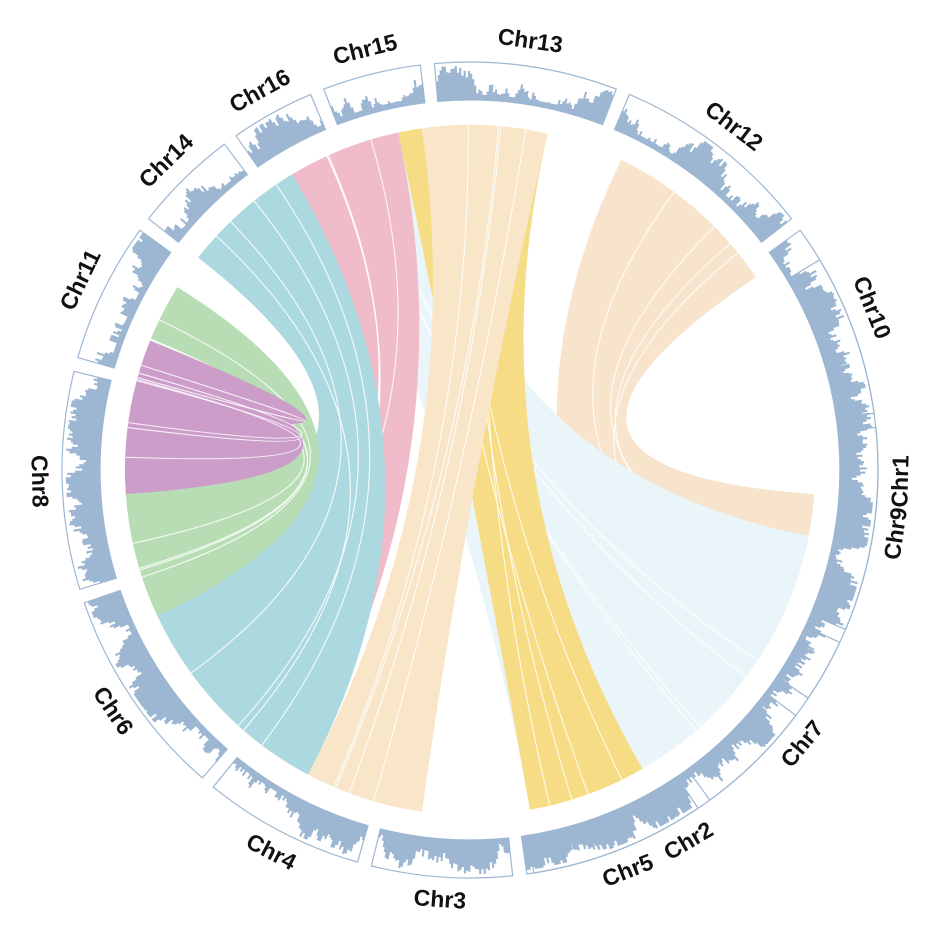 The width and height of the screenshot is (950, 930). Describe the element at coordinates (165, 160) in the screenshot. I see `label-chr14: Chr14` at that location.